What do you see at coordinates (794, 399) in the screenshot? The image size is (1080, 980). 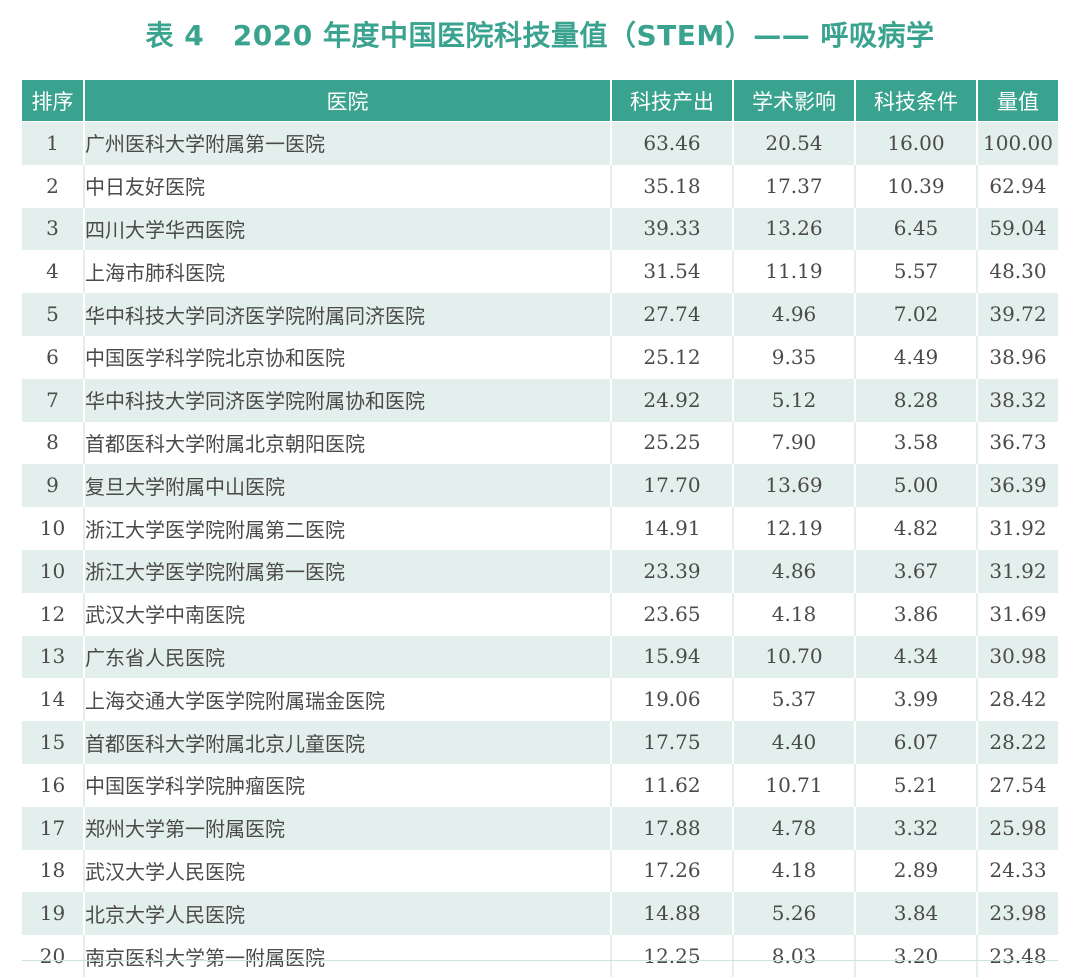 I see `impact-cell: 5.12` at bounding box center [794, 399].